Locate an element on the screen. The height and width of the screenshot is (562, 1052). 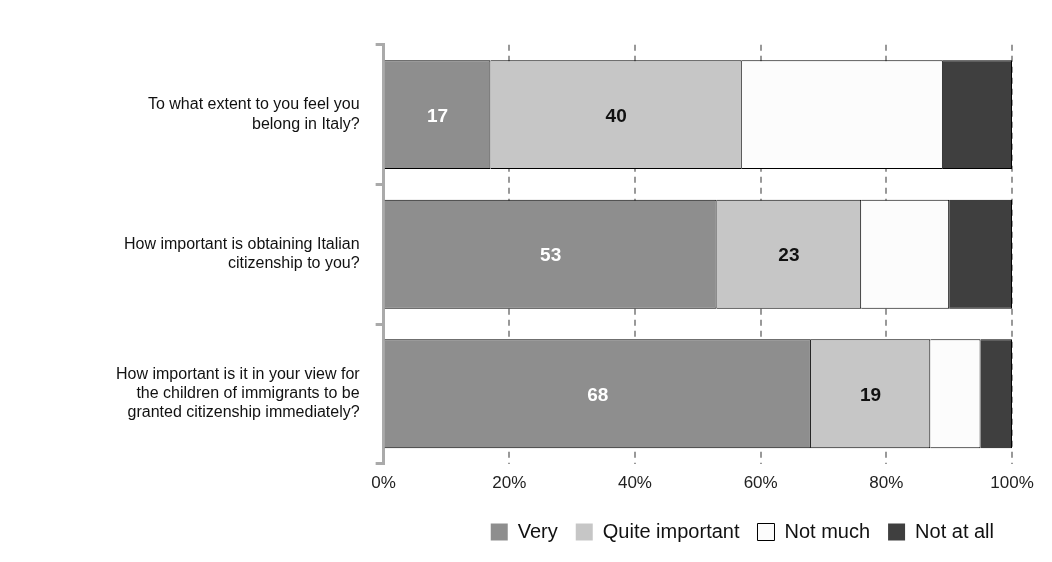
x-tick-label: 20% is located at coordinates (509, 483).